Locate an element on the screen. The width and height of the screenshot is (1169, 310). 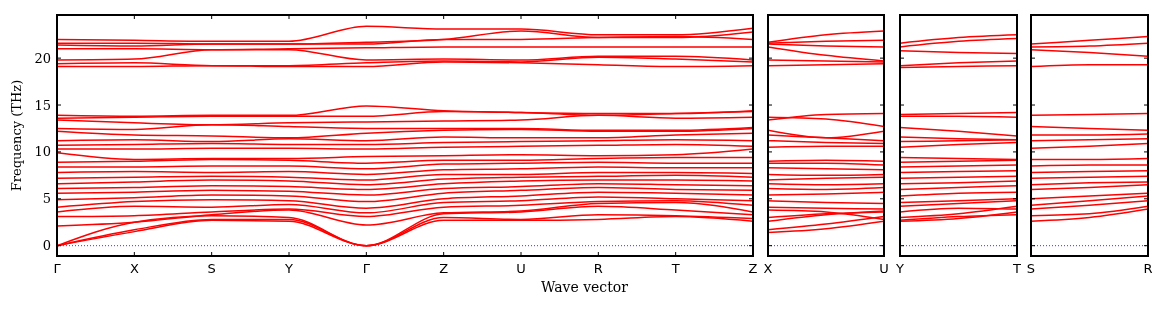
y-axis-title: Frequency (THz) is located at coordinates (16, 135).